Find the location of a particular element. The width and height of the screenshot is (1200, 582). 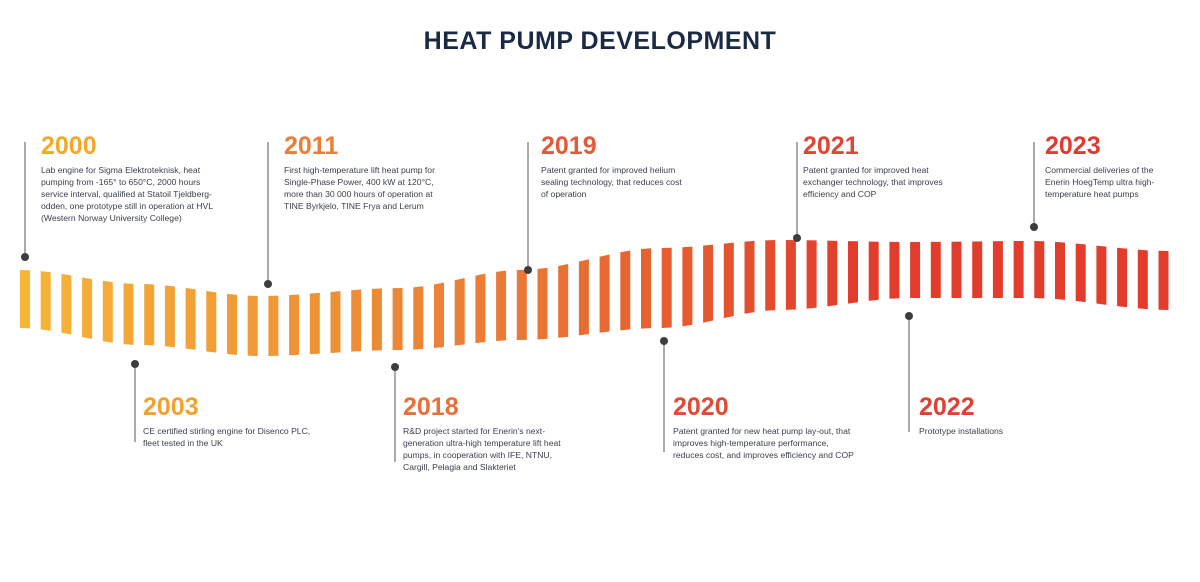

milestone-2022: 2022 Prototype installations is located at coordinates (991, 424).